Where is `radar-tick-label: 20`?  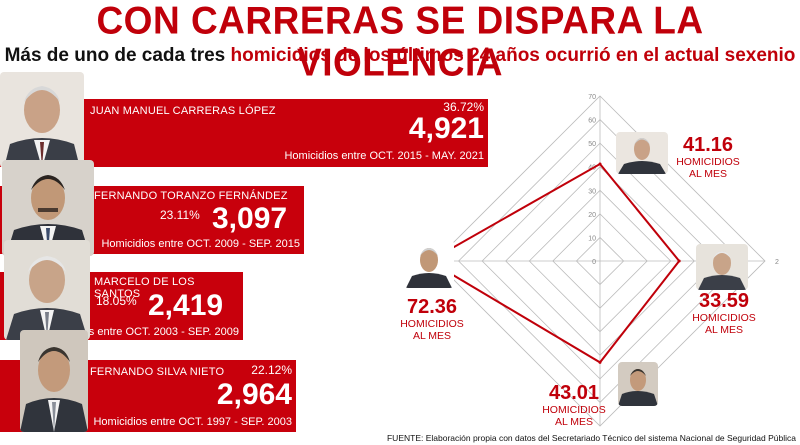
radar-tick-label: 20 is located at coordinates (592, 215).